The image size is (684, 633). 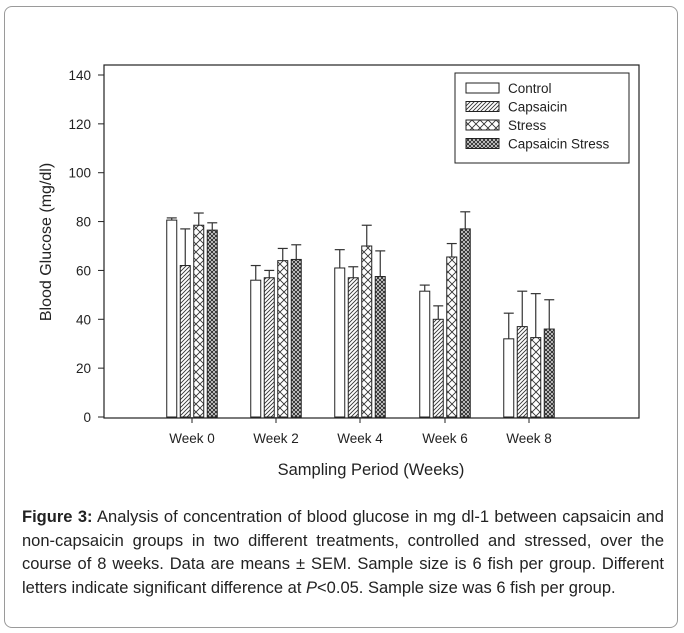 I want to click on x-tick-label: Week 8, so click(x=529, y=438).